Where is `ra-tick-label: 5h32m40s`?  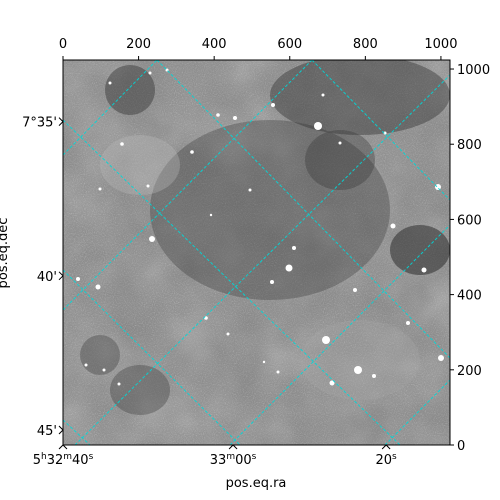 ra-tick-label: 5h32m40s is located at coordinates (63, 460).